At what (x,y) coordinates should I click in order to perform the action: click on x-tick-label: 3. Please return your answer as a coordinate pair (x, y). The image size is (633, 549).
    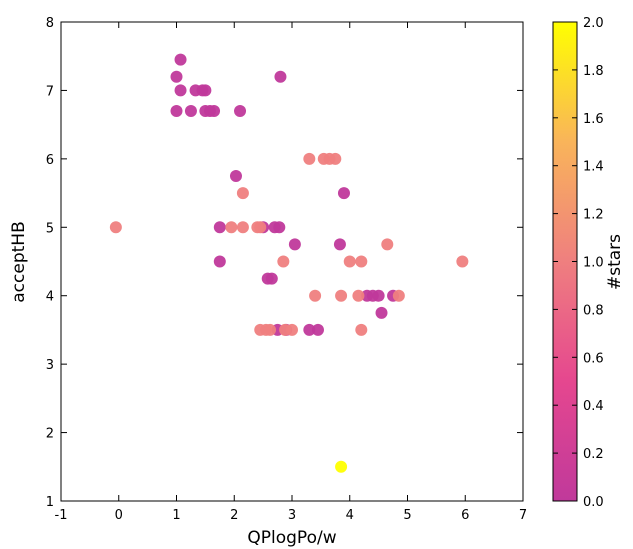
    Looking at the image, I should click on (292, 515).